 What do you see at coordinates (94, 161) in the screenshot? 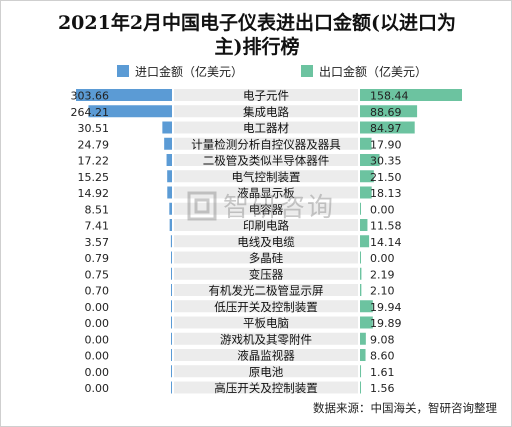
I see `import-value-label: 17.22` at bounding box center [94, 161].